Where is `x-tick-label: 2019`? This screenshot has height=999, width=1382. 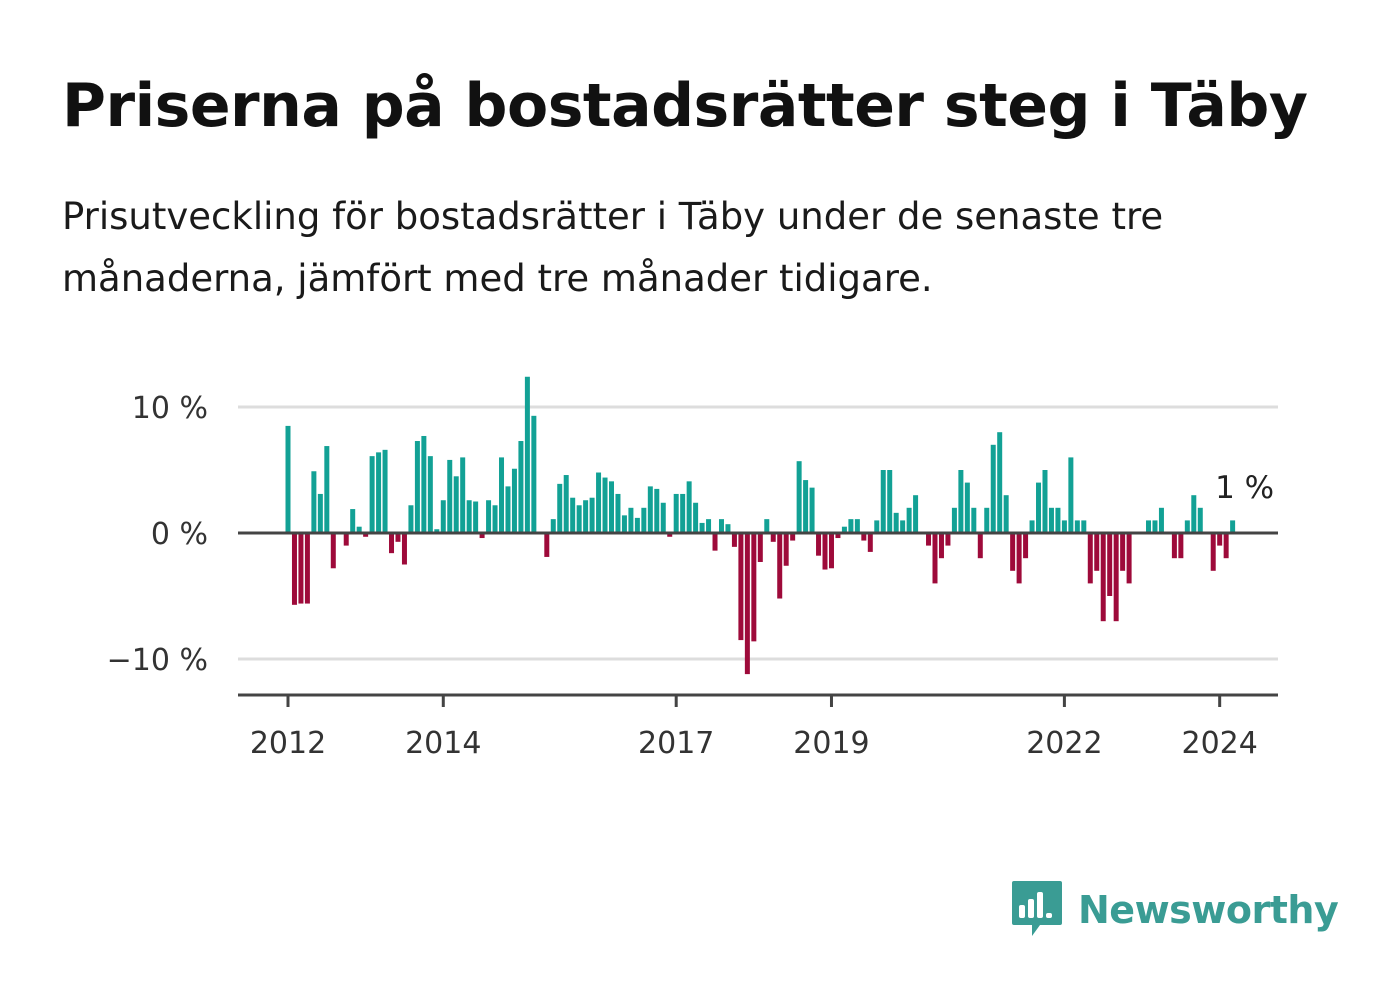
x-tick-label: 2019 is located at coordinates (831, 743).